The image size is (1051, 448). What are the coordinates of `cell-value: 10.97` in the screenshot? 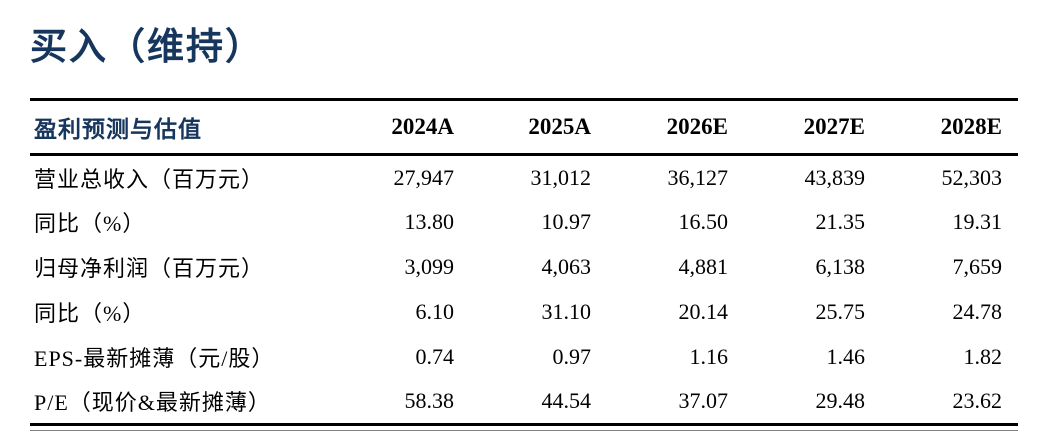 It's located at (566, 221).